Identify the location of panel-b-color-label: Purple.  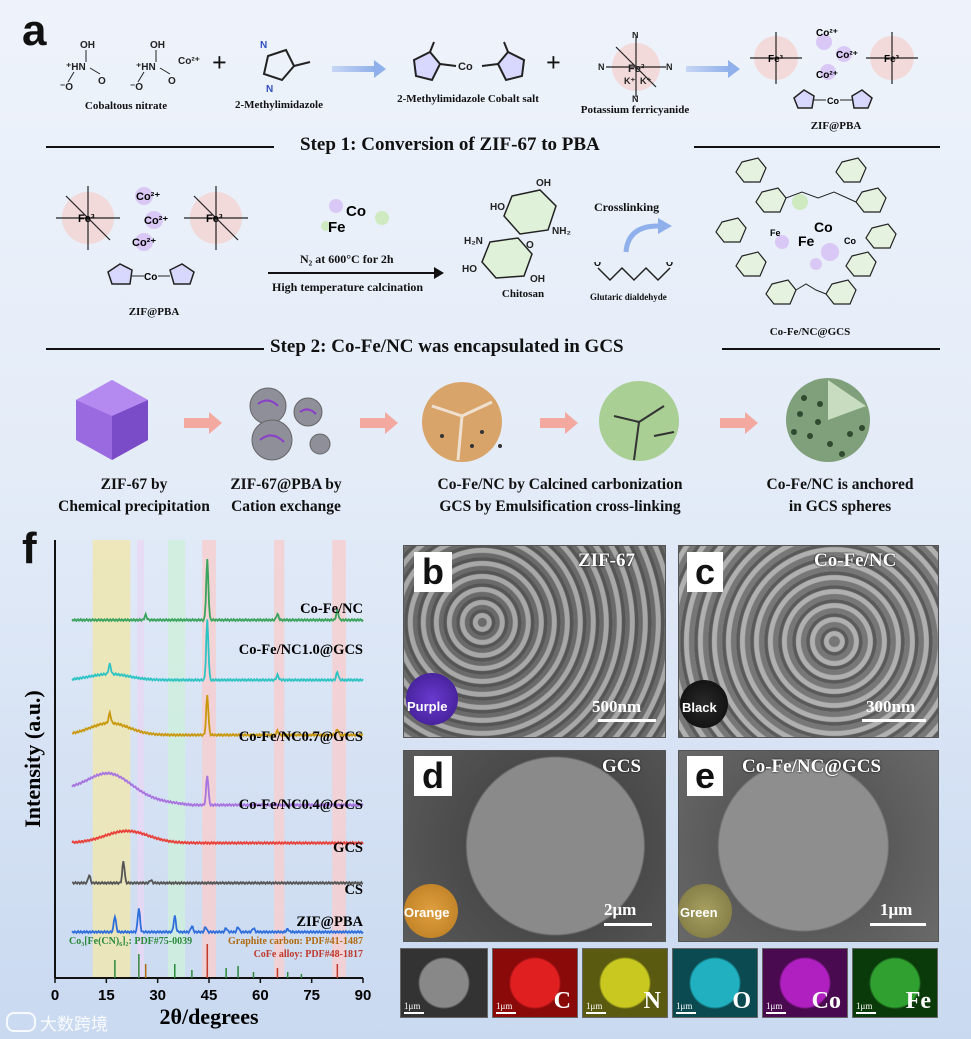
(427, 706).